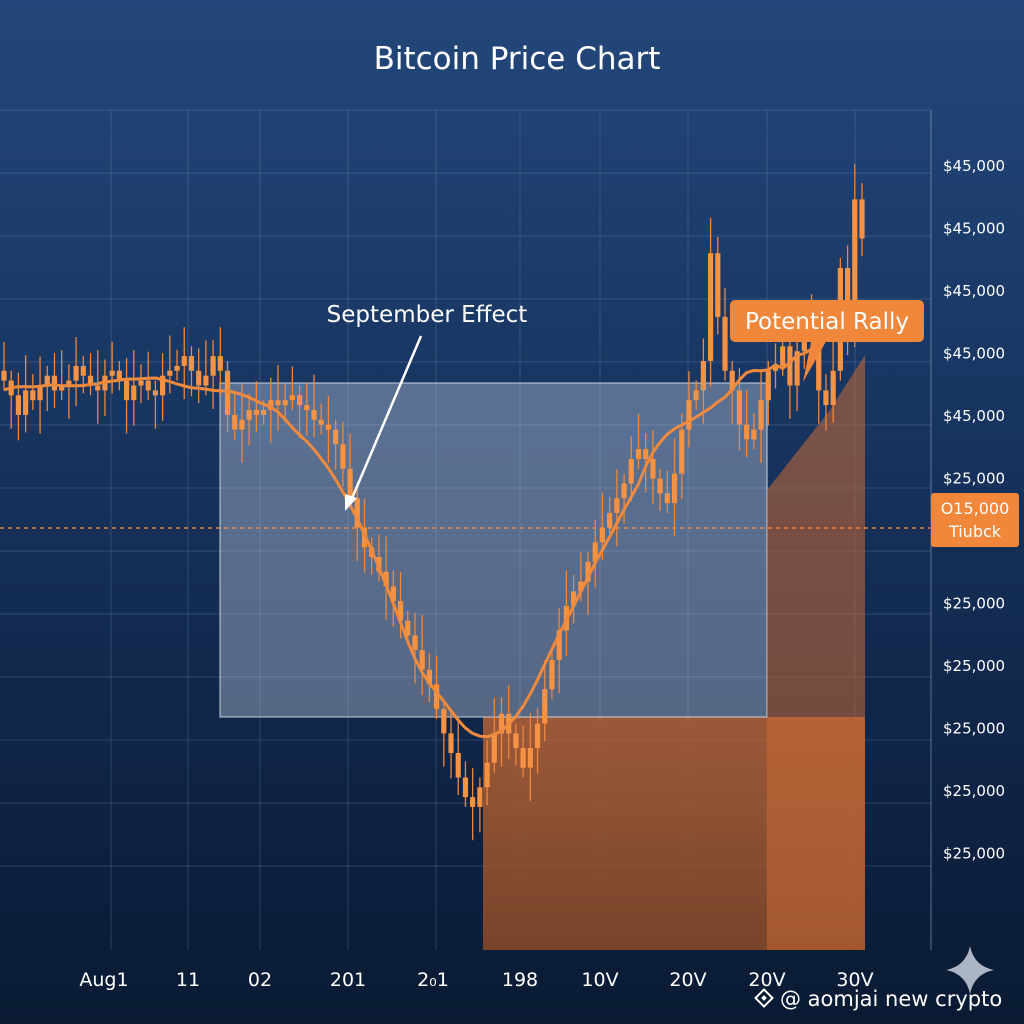 The image size is (1024, 1024). I want to click on x-tick-label: 02, so click(260, 980).